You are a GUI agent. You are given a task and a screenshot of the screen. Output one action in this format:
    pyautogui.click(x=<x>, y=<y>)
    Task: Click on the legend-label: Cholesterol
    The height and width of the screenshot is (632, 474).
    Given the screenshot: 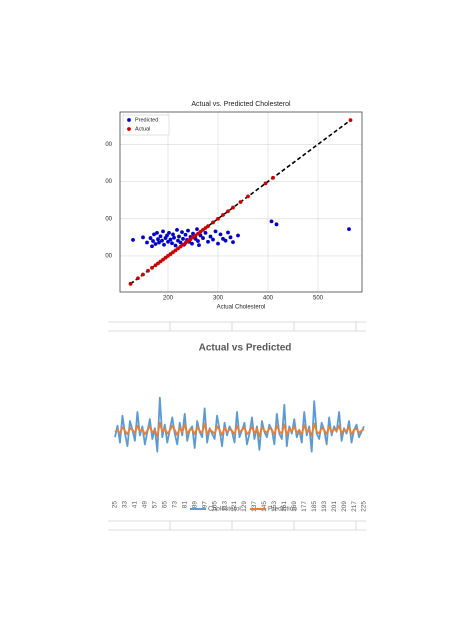 What is the action you would take?
    pyautogui.click(x=224, y=509)
    